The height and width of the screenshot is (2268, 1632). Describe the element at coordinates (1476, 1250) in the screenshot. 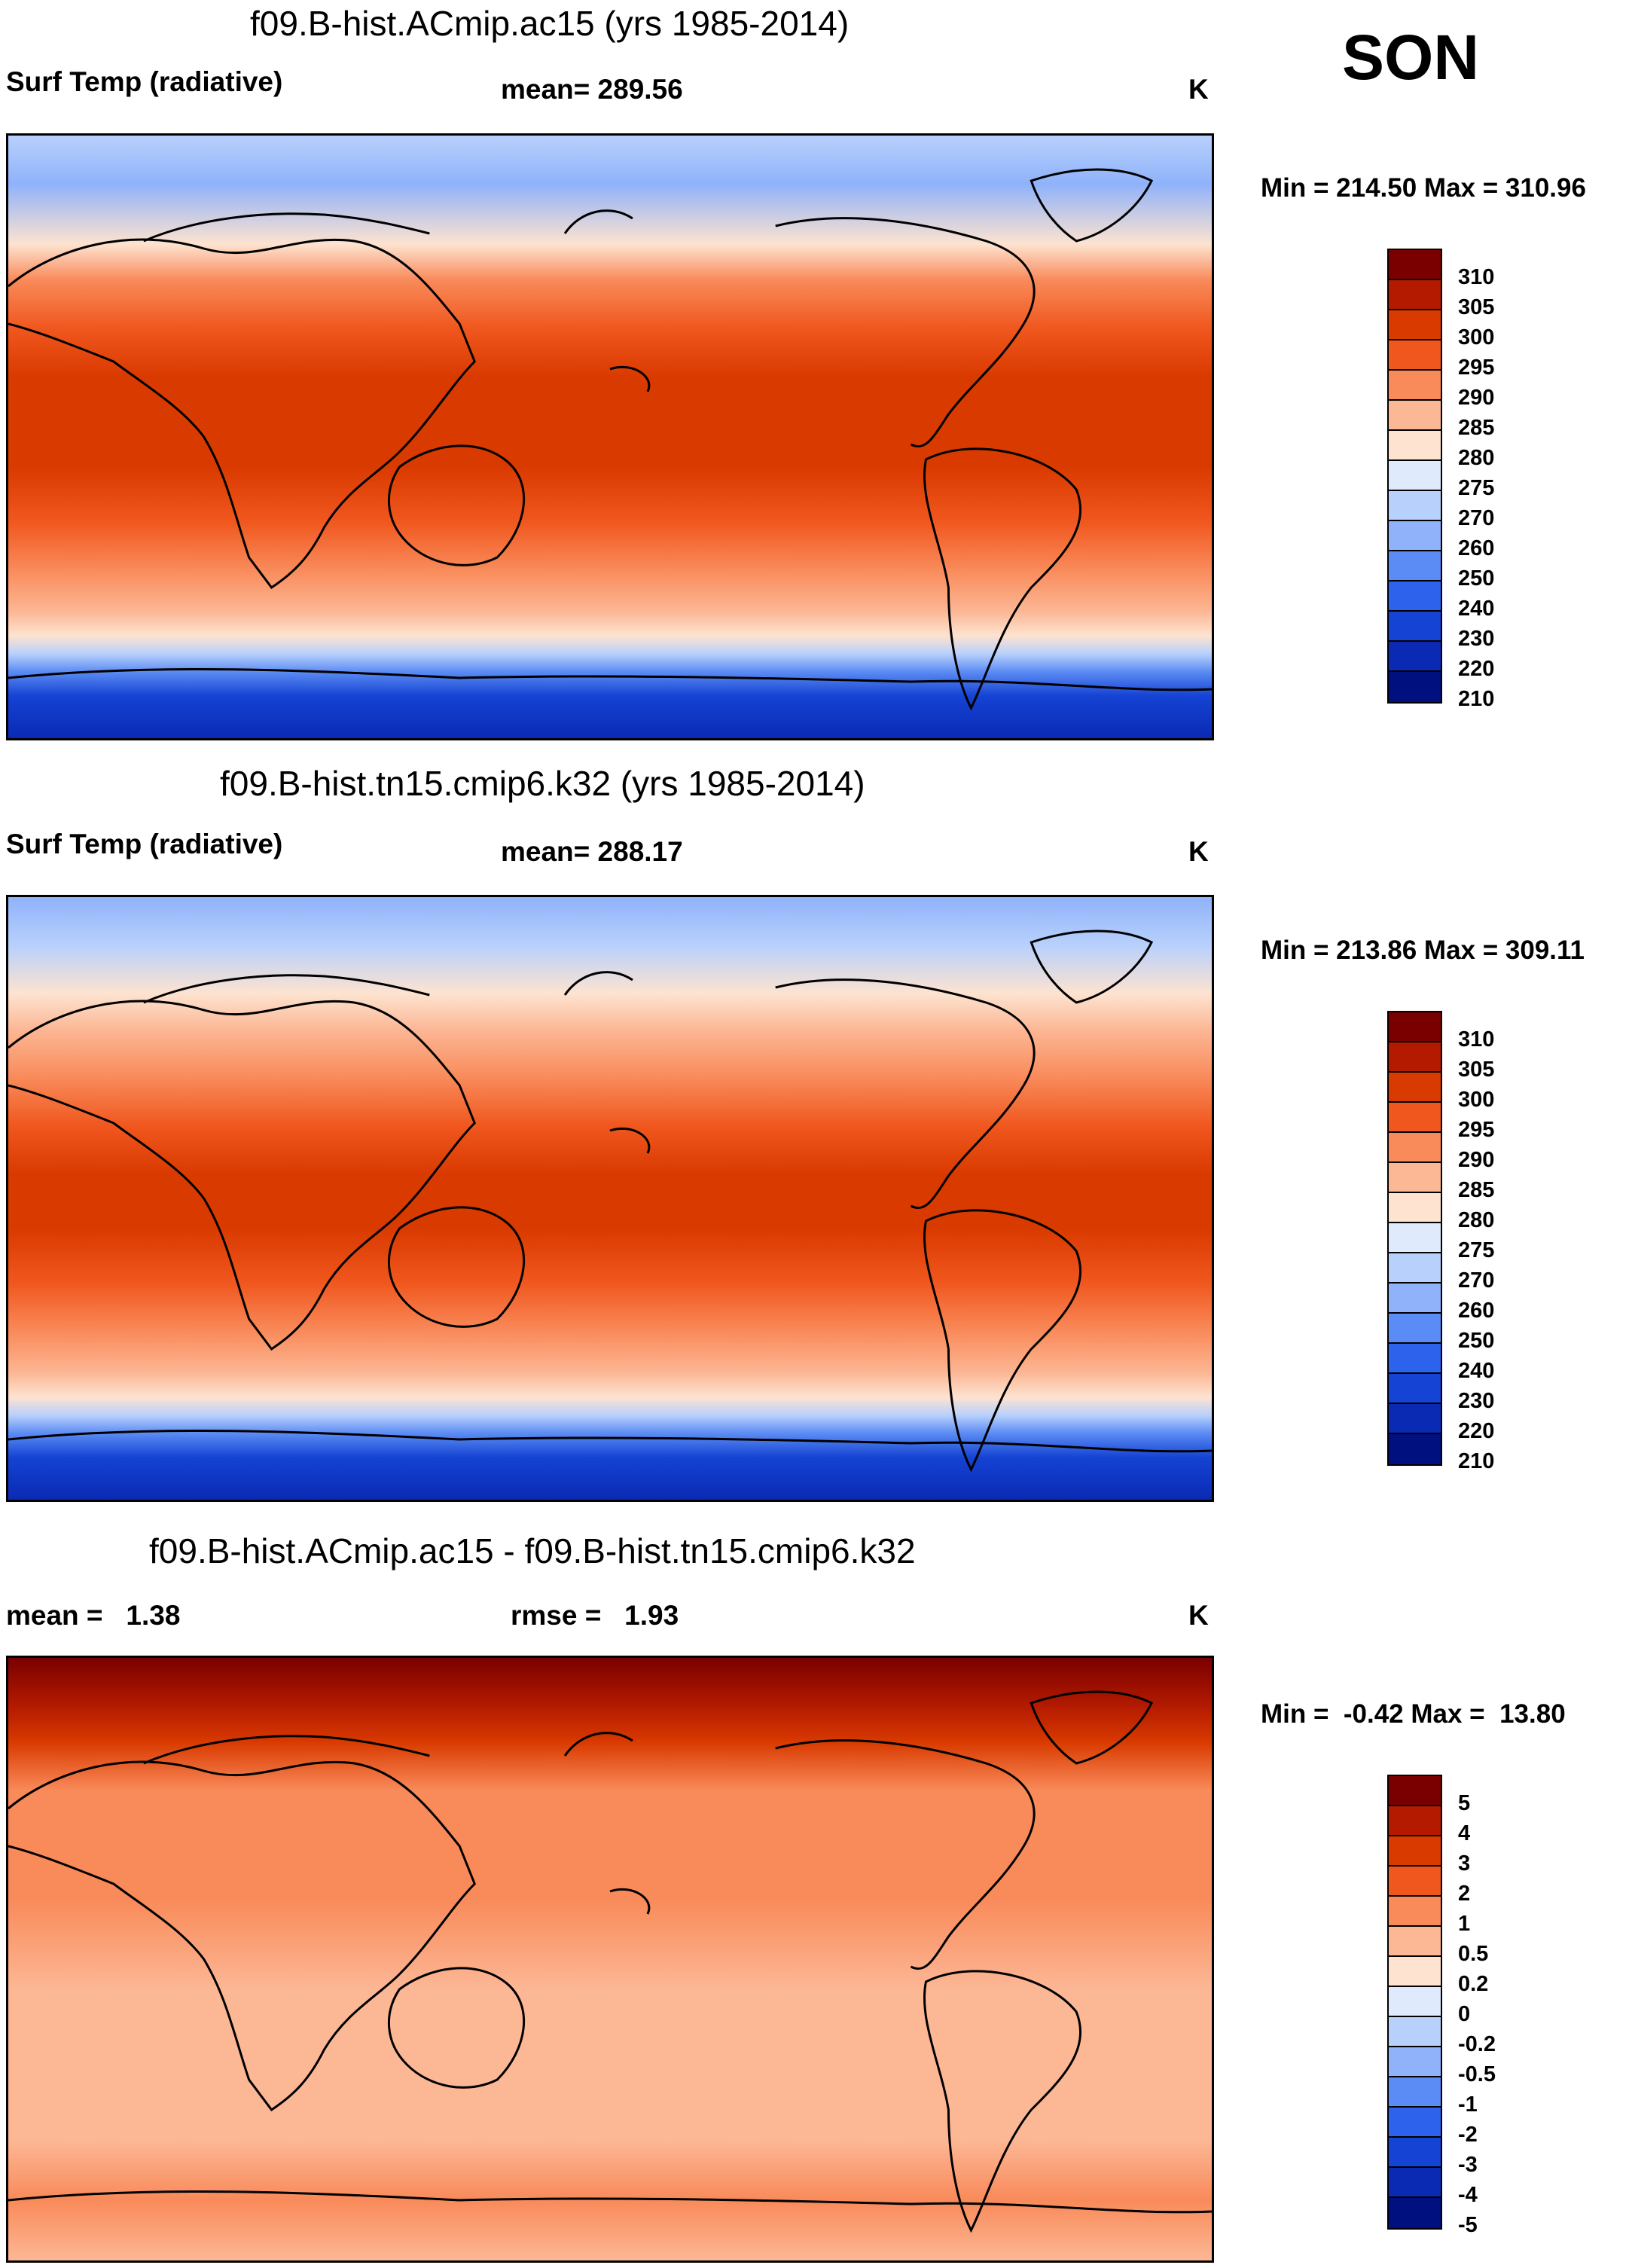

I see `colorbar-tick-label: 275` at that location.